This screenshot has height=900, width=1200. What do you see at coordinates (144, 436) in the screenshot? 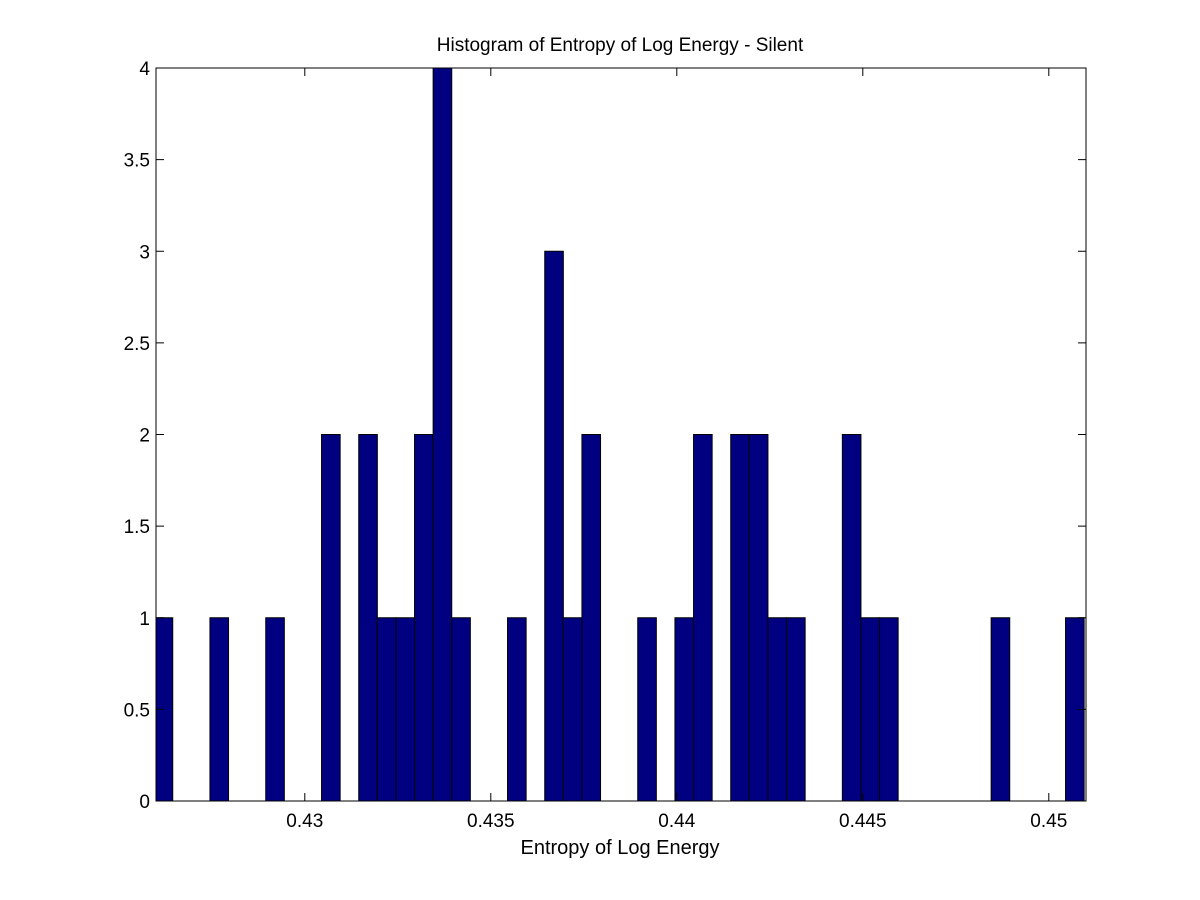
I see `y-tick-label: 2` at bounding box center [144, 436].